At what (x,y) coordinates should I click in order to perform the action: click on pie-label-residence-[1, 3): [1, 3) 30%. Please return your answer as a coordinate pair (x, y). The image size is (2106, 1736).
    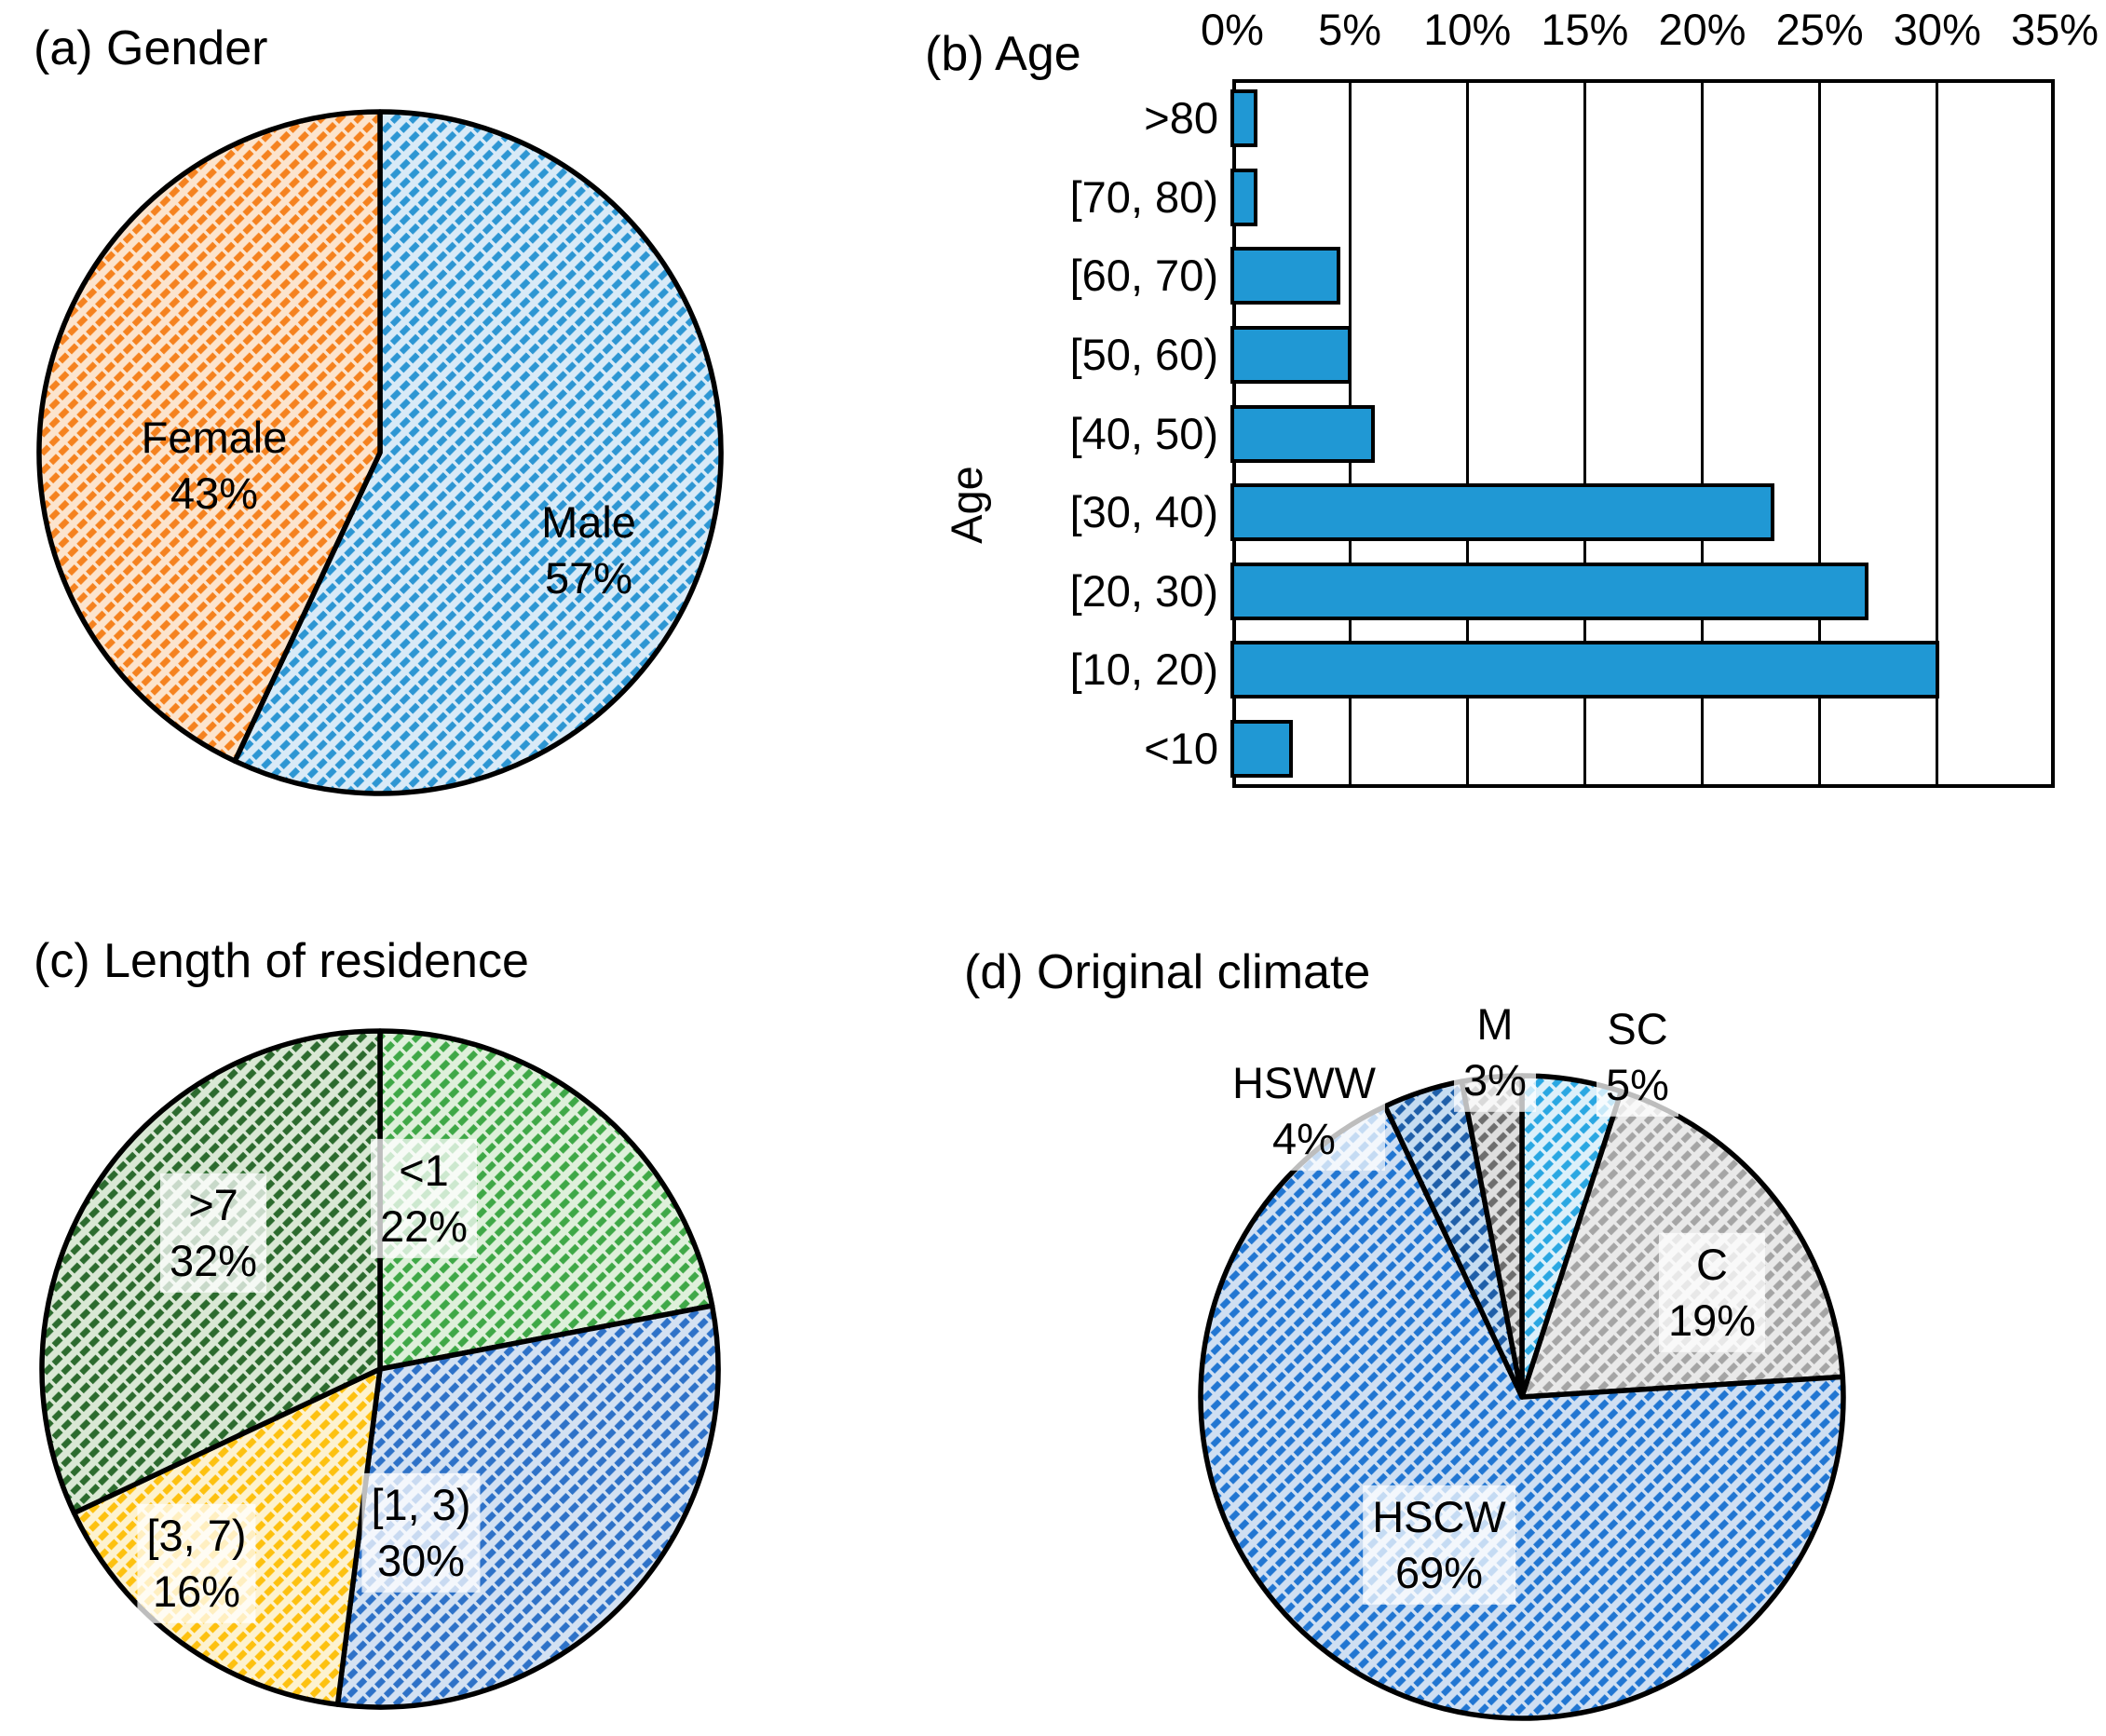
    Looking at the image, I should click on (421, 1533).